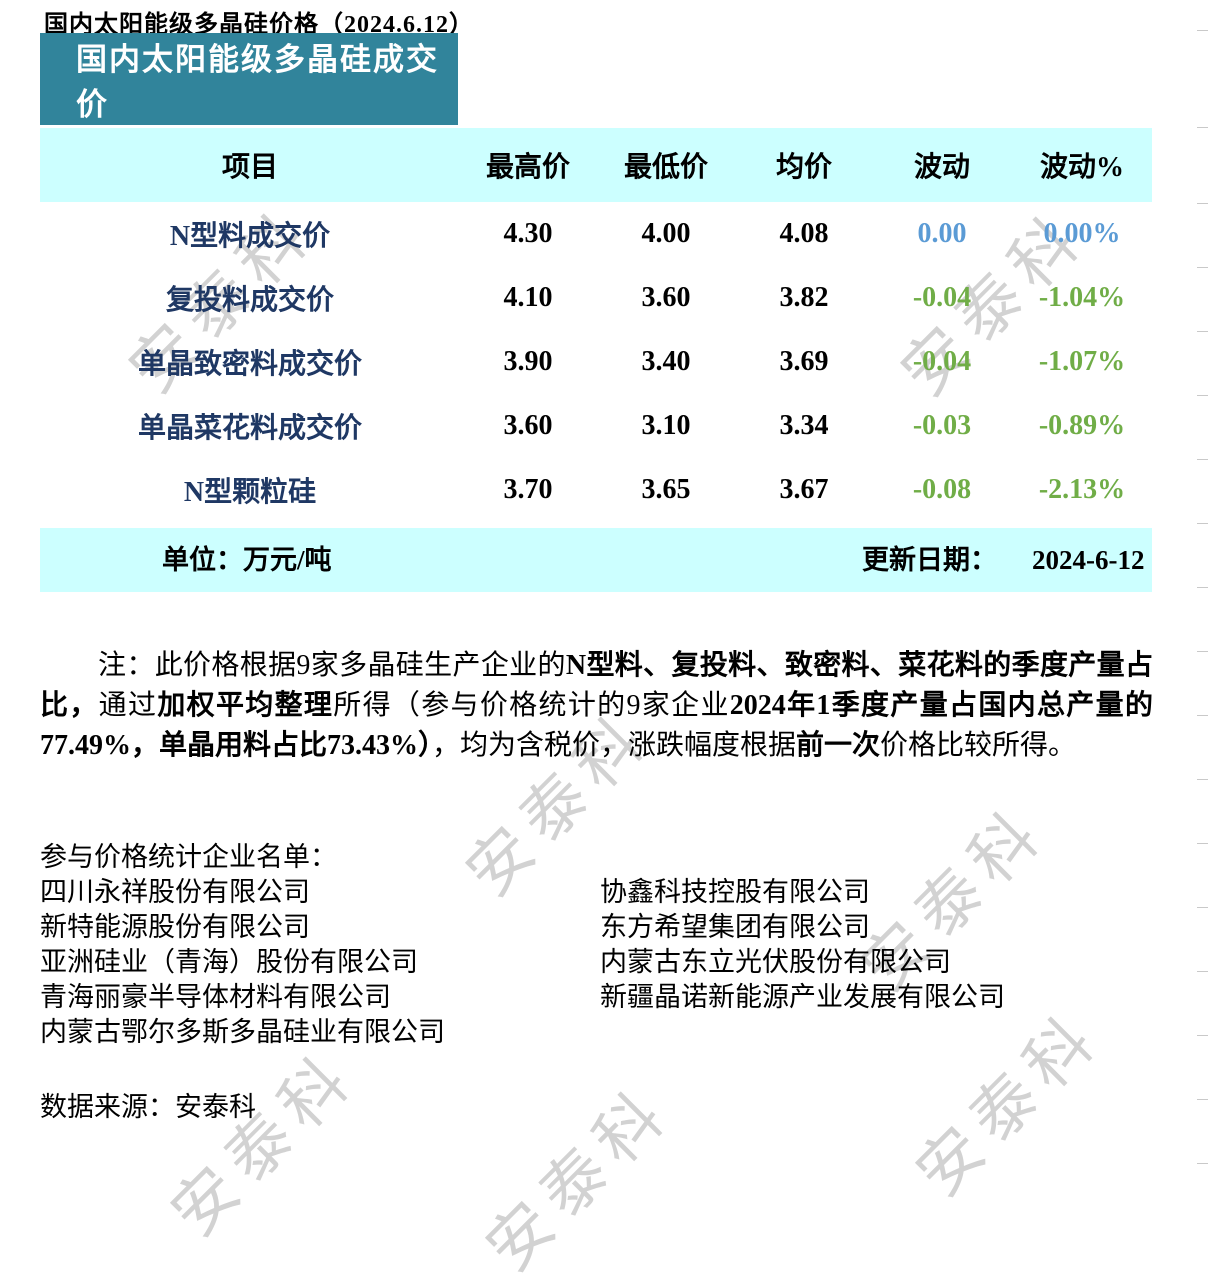 The height and width of the screenshot is (1288, 1208). Describe the element at coordinates (1088, 560) in the screenshot. I see `update-date-value: 2024-6-12` at that location.